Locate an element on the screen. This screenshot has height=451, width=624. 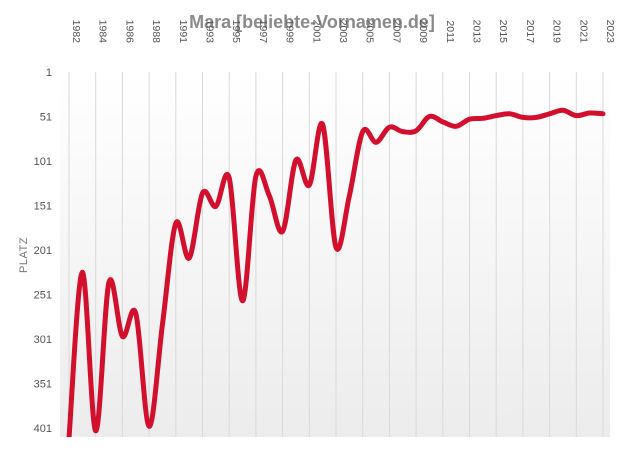
x-tick-label: 2013 is located at coordinates (477, 32).